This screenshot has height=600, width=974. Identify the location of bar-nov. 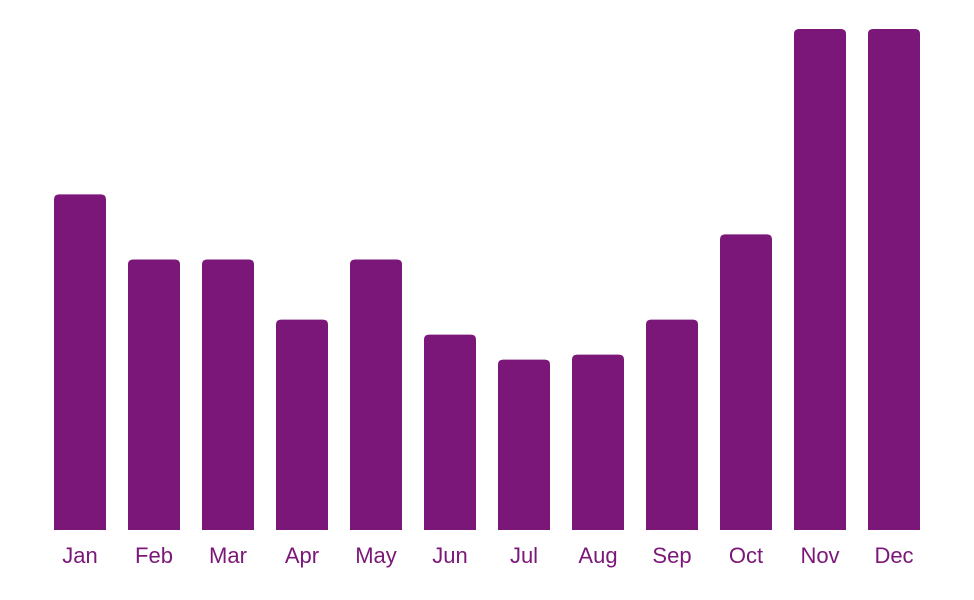
(820, 279).